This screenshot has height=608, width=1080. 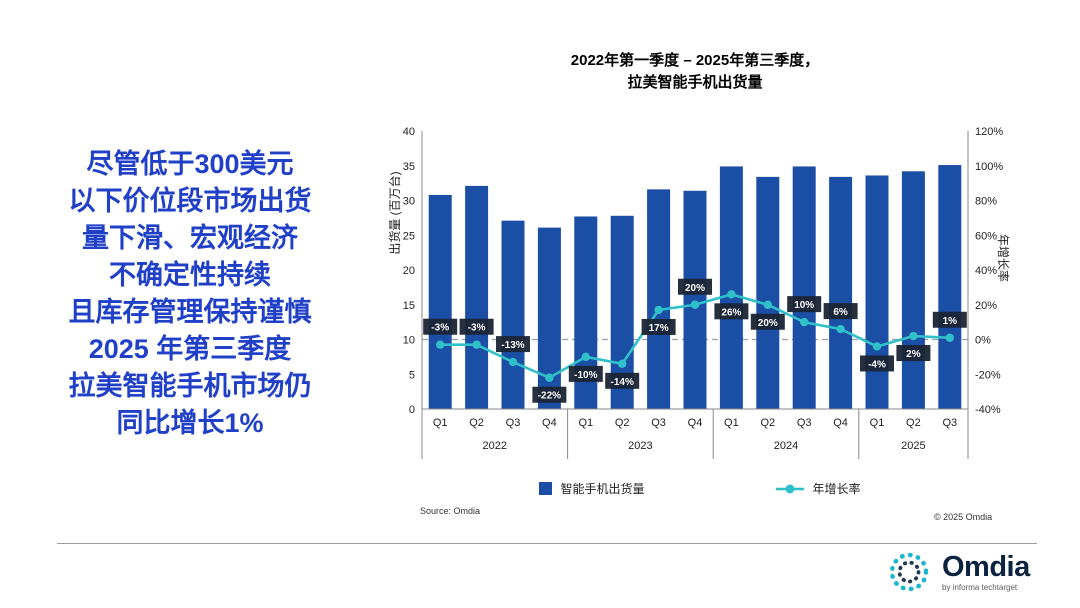 What do you see at coordinates (546, 488) in the screenshot?
I see `bar-swatch-icon` at bounding box center [546, 488].